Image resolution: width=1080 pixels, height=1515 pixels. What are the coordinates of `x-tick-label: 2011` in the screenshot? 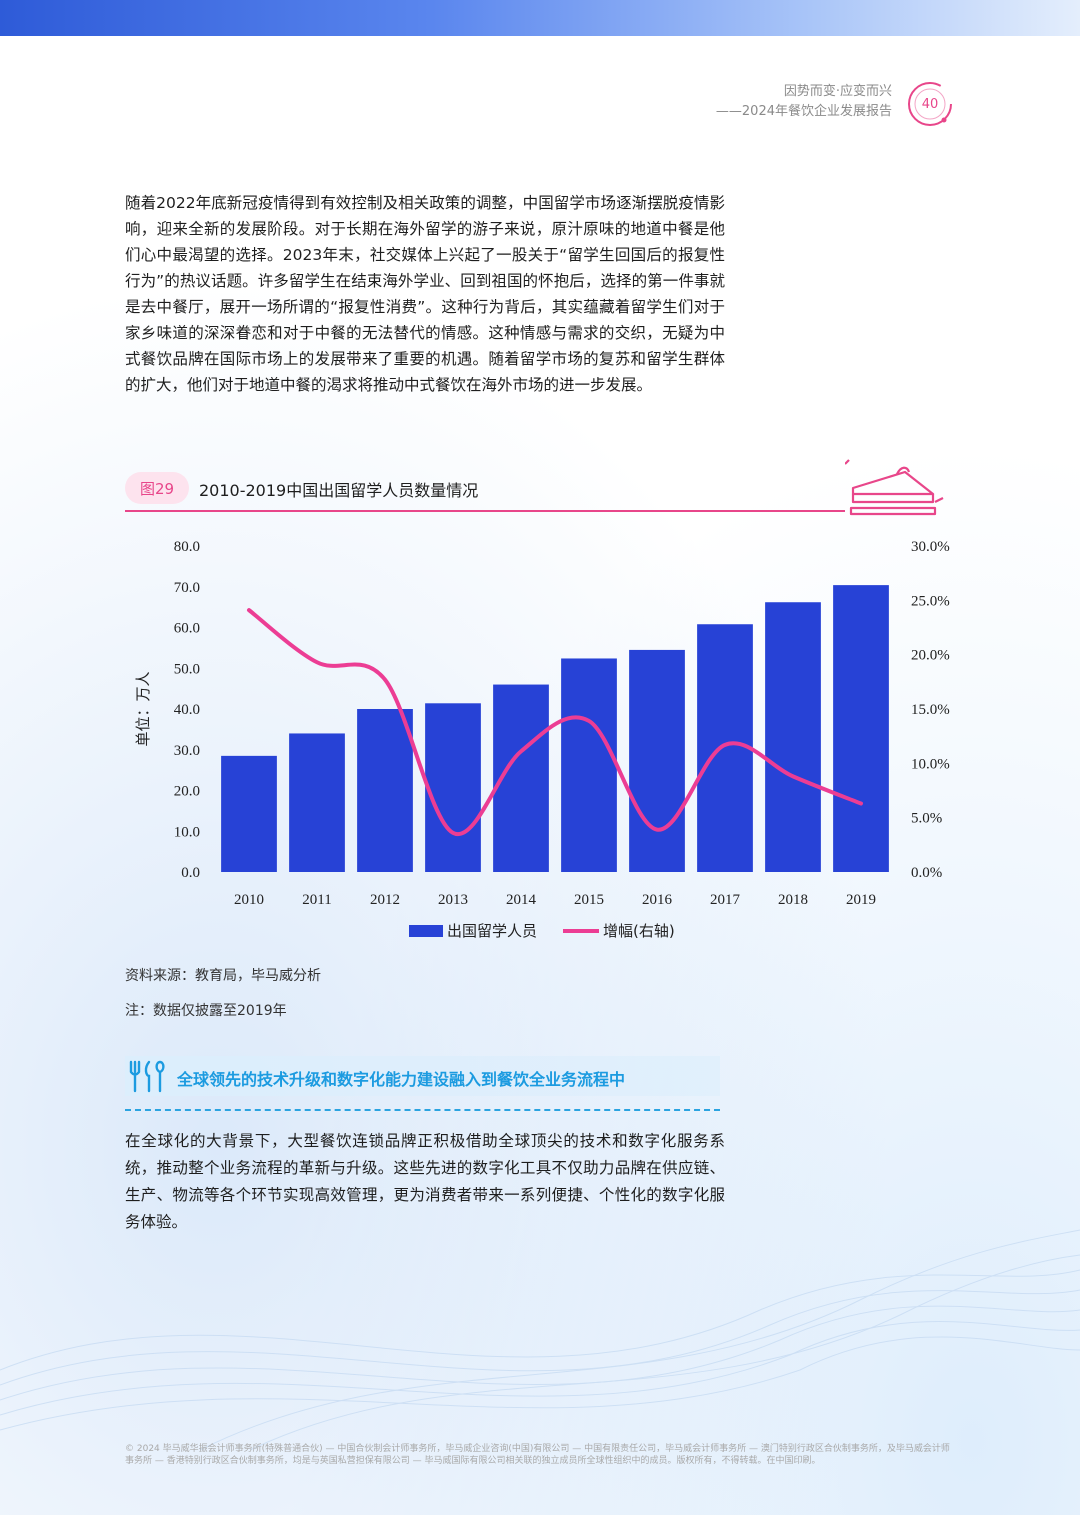 It's located at (316, 900).